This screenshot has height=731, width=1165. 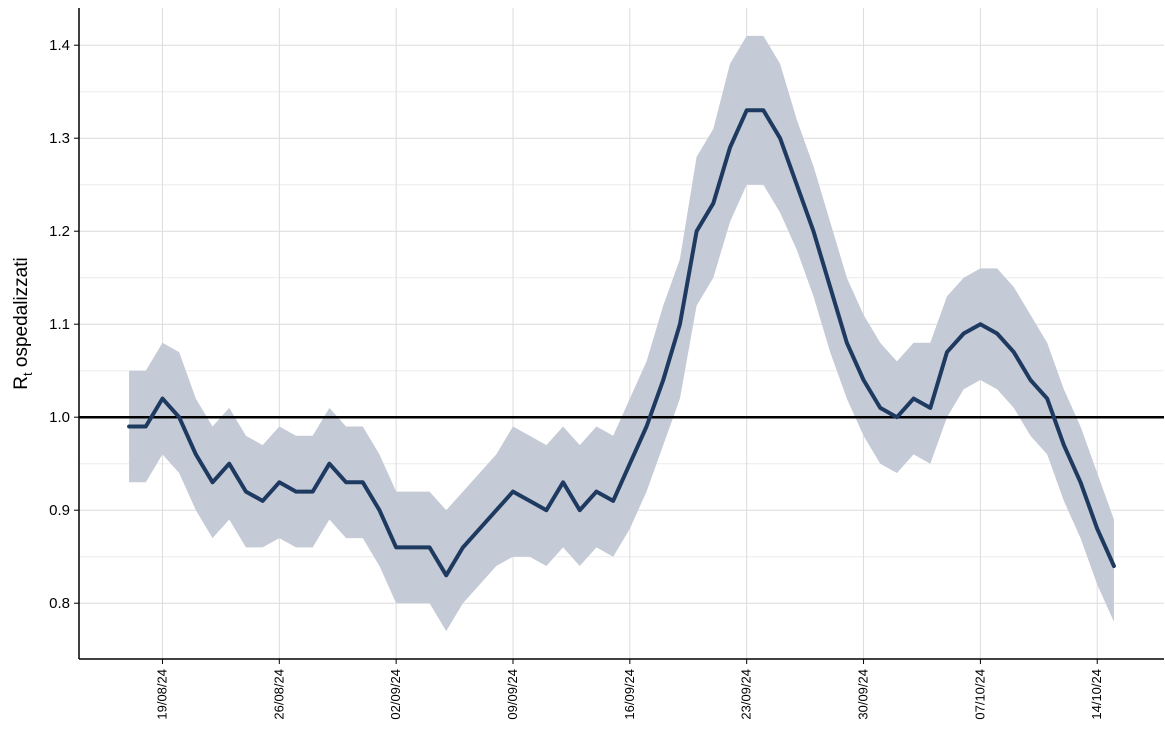 I want to click on x-tick-label: 16/09/24, so click(x=629, y=694).